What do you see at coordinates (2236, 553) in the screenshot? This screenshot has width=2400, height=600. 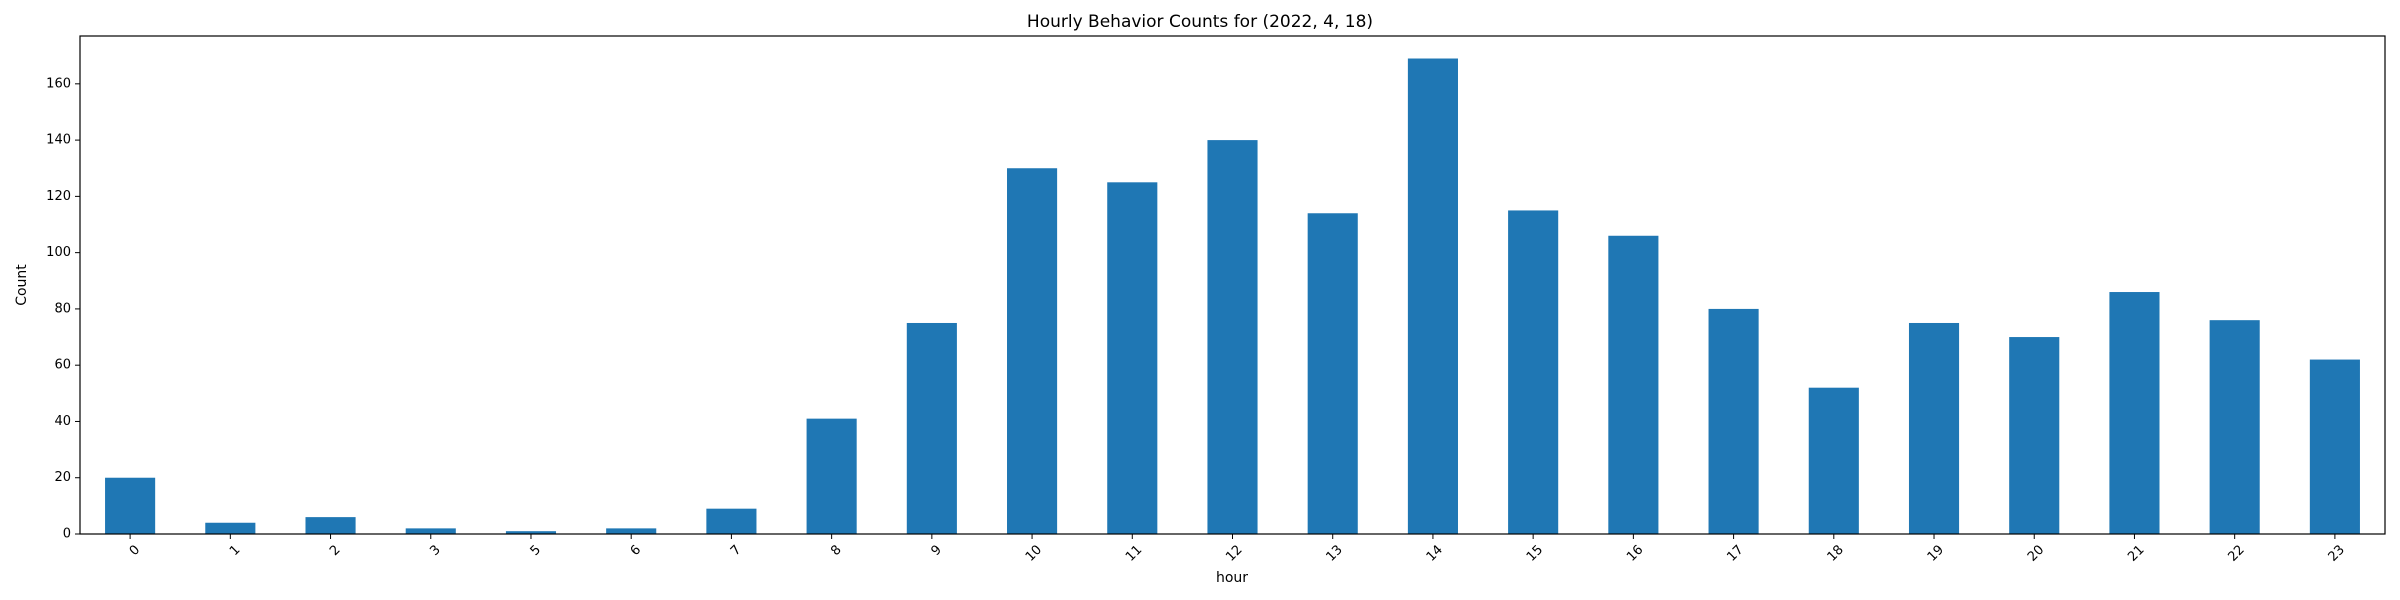 I see `x-tick-label: 22` at bounding box center [2236, 553].